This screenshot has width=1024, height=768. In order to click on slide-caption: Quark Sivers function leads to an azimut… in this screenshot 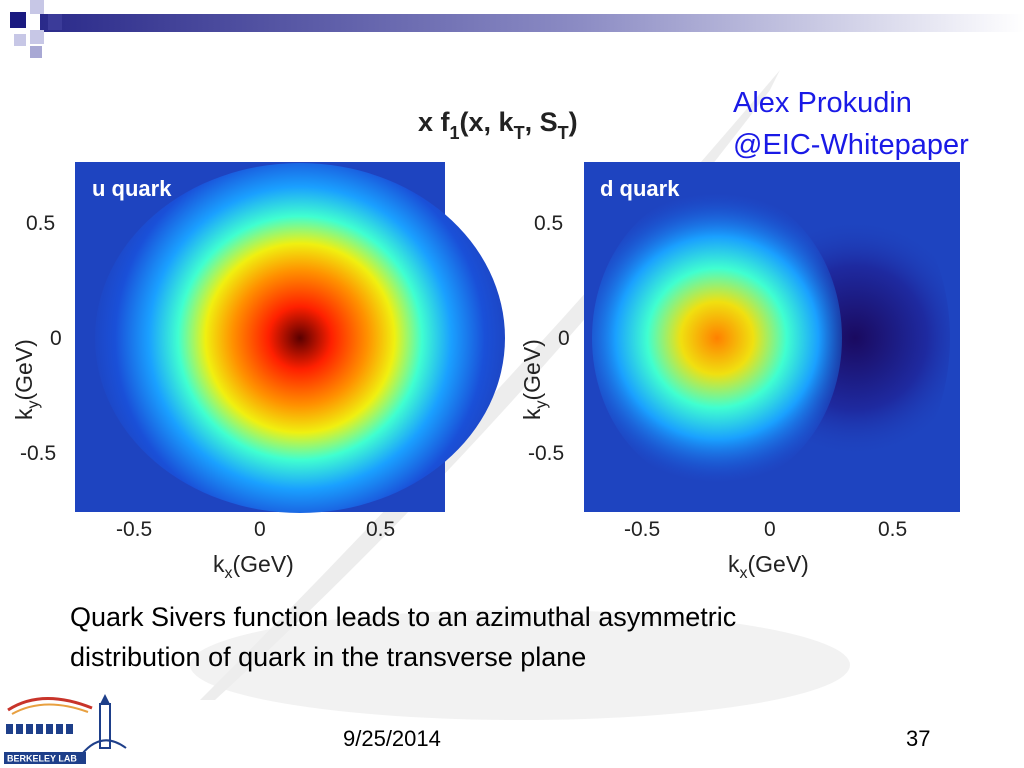, I will do `click(520, 637)`.